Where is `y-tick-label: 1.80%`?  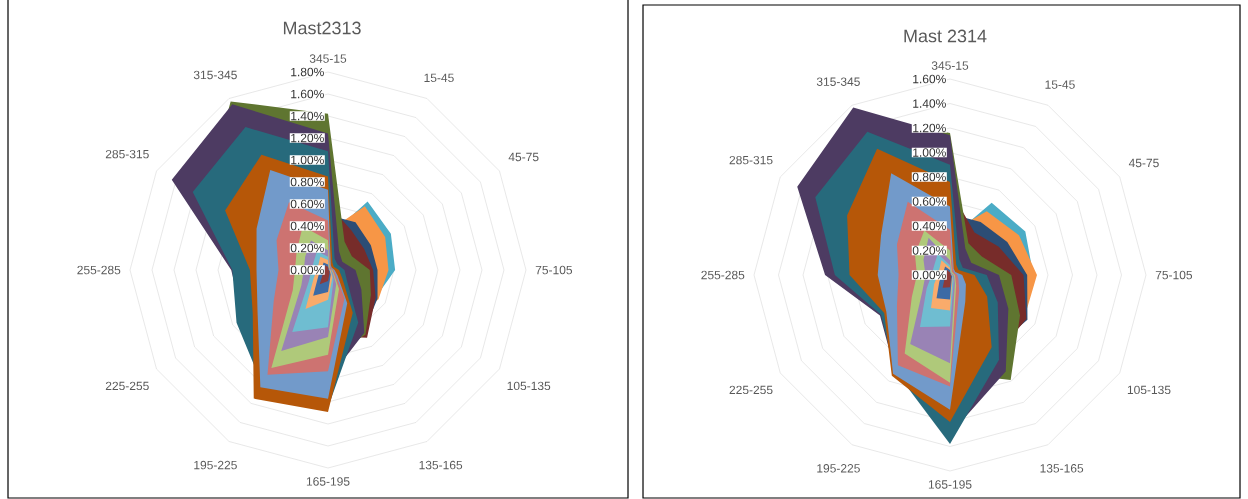 y-tick-label: 1.80% is located at coordinates (307, 72).